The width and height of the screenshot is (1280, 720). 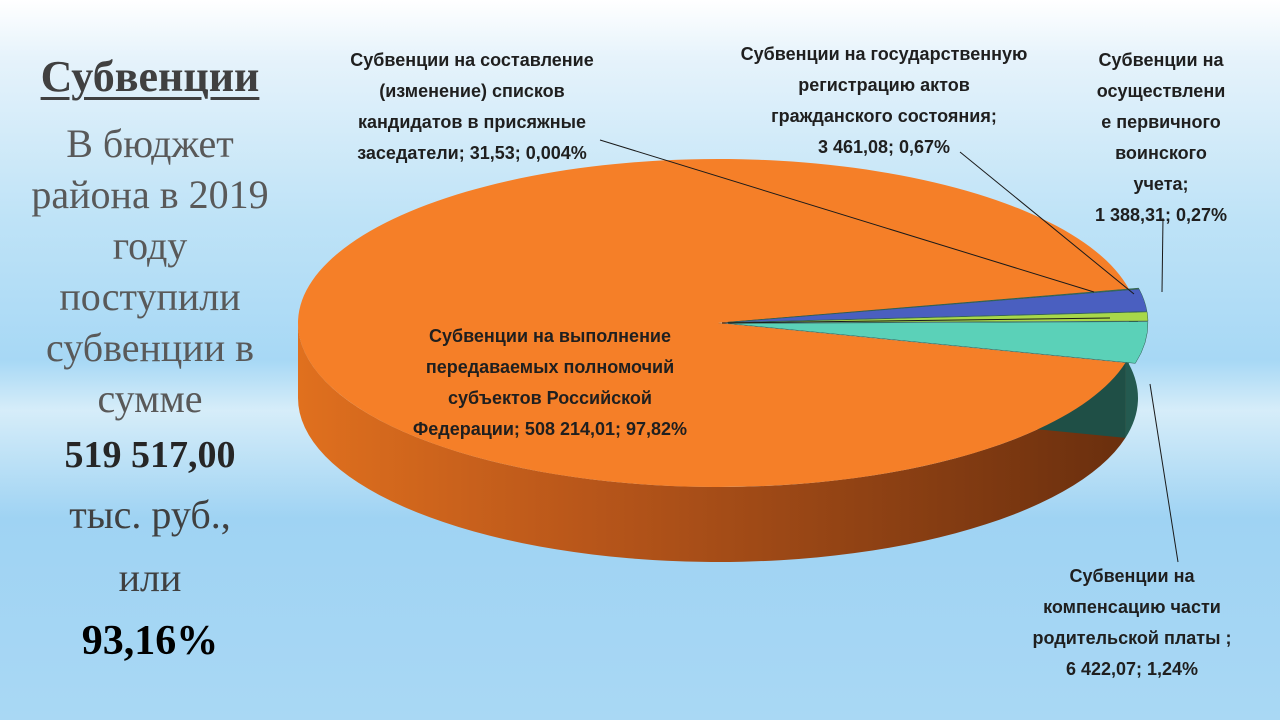 I want to click on data-label-civil-line: Субвенции на государственную, so click(x=884, y=54).